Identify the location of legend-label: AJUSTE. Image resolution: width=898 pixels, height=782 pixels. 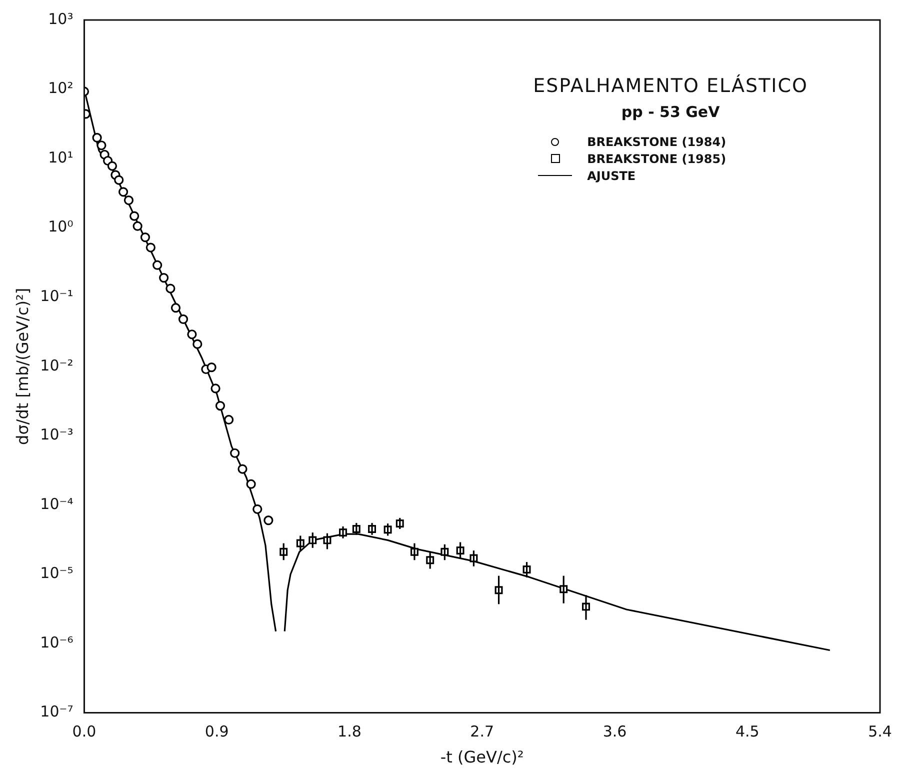
(611, 175).